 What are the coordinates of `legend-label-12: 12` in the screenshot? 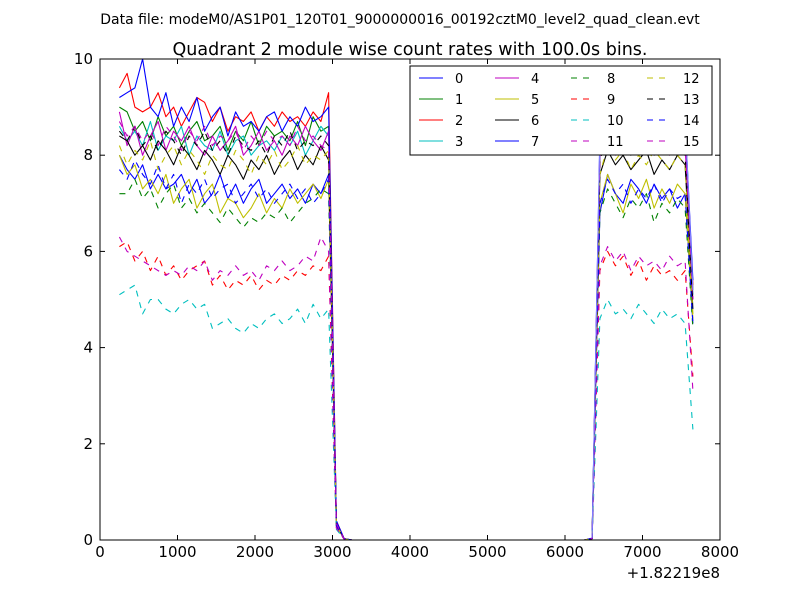 It's located at (691, 79).